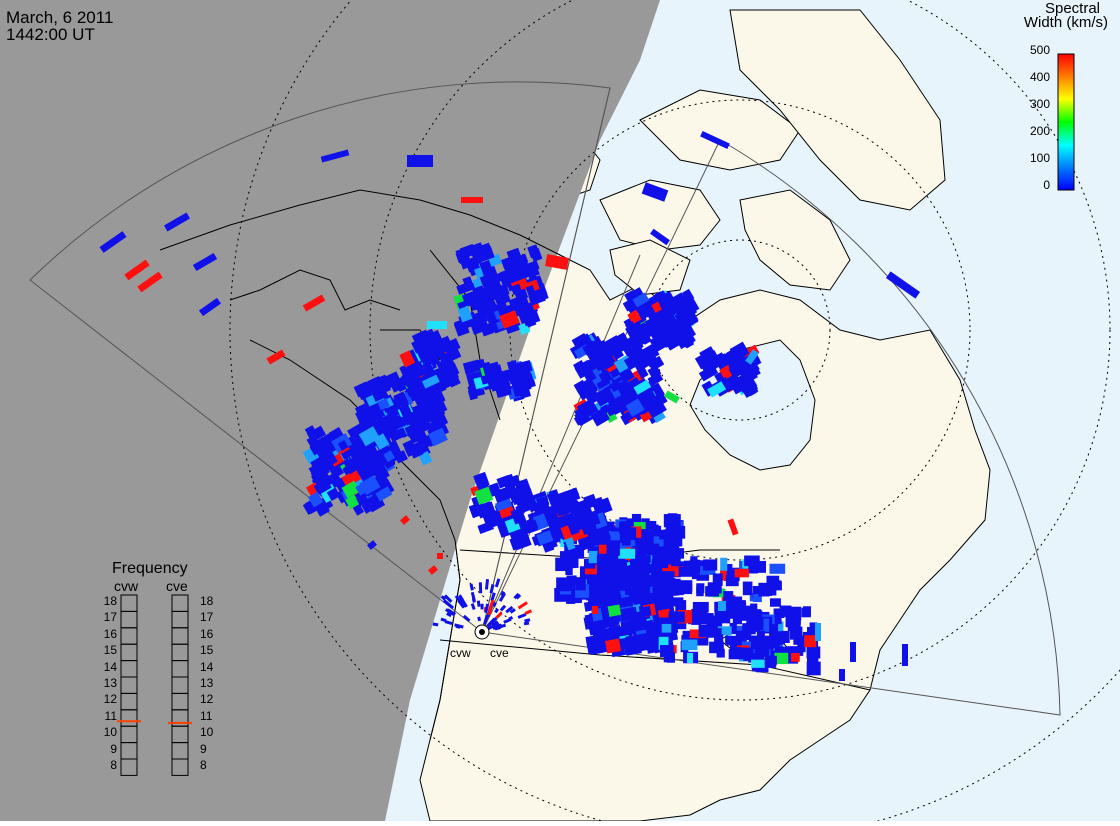 Image resolution: width=1120 pixels, height=826 pixels. What do you see at coordinates (129, 767) in the screenshot?
I see `frequency-scale-cell` at bounding box center [129, 767].